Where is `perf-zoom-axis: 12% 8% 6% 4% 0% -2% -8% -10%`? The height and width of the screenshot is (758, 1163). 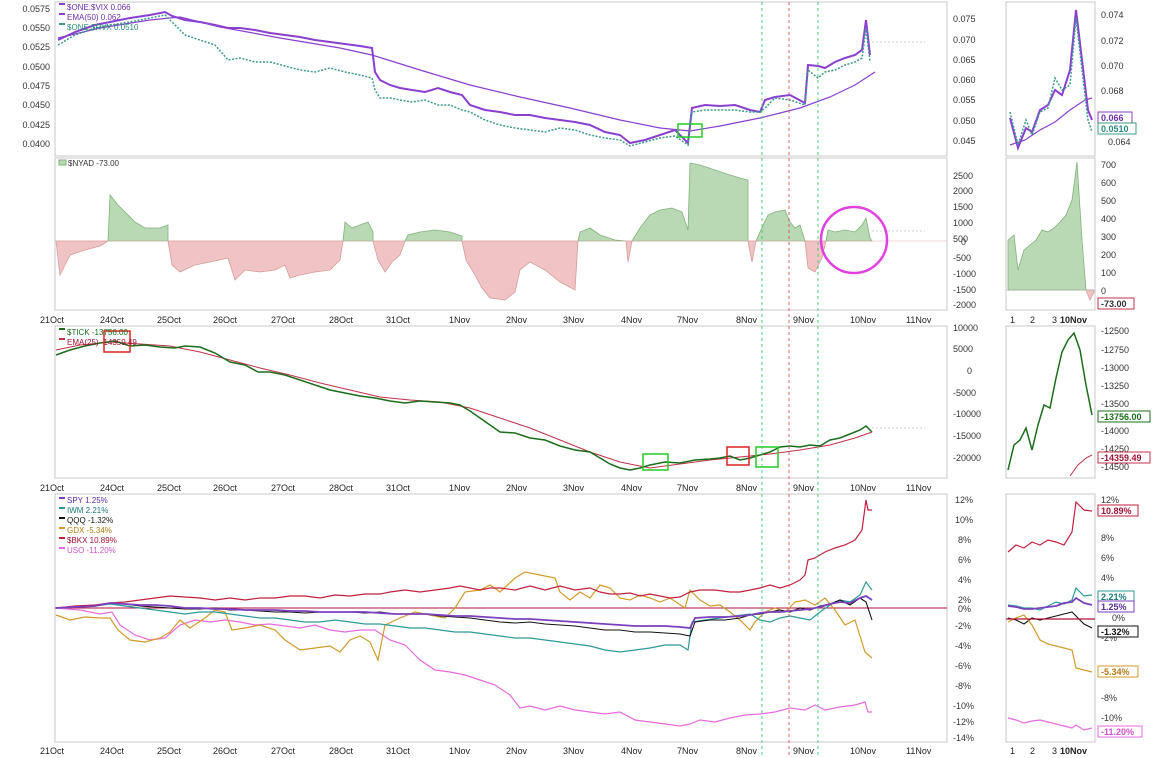 perf-zoom-axis: 12% 8% 6% 4% 0% -2% -8% -10% is located at coordinates (1113, 609).